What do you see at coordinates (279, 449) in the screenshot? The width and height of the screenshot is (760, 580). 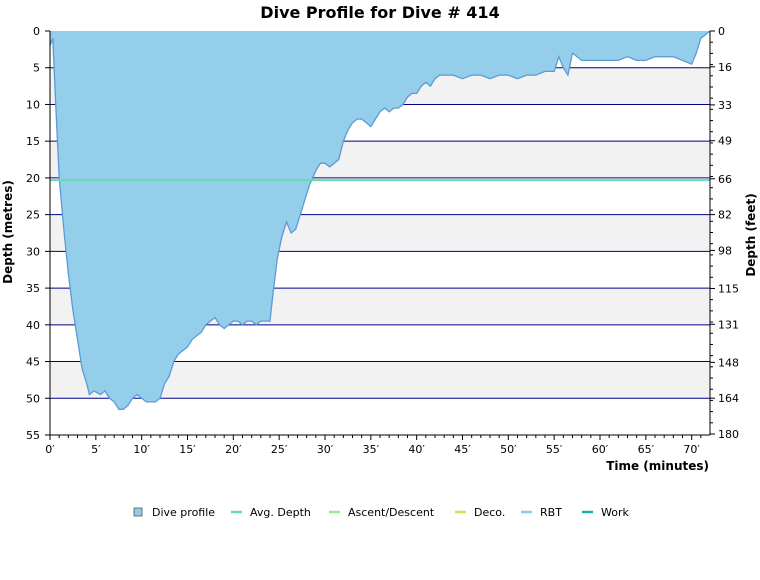 I see `x-tick-label: 25′` at bounding box center [279, 449].